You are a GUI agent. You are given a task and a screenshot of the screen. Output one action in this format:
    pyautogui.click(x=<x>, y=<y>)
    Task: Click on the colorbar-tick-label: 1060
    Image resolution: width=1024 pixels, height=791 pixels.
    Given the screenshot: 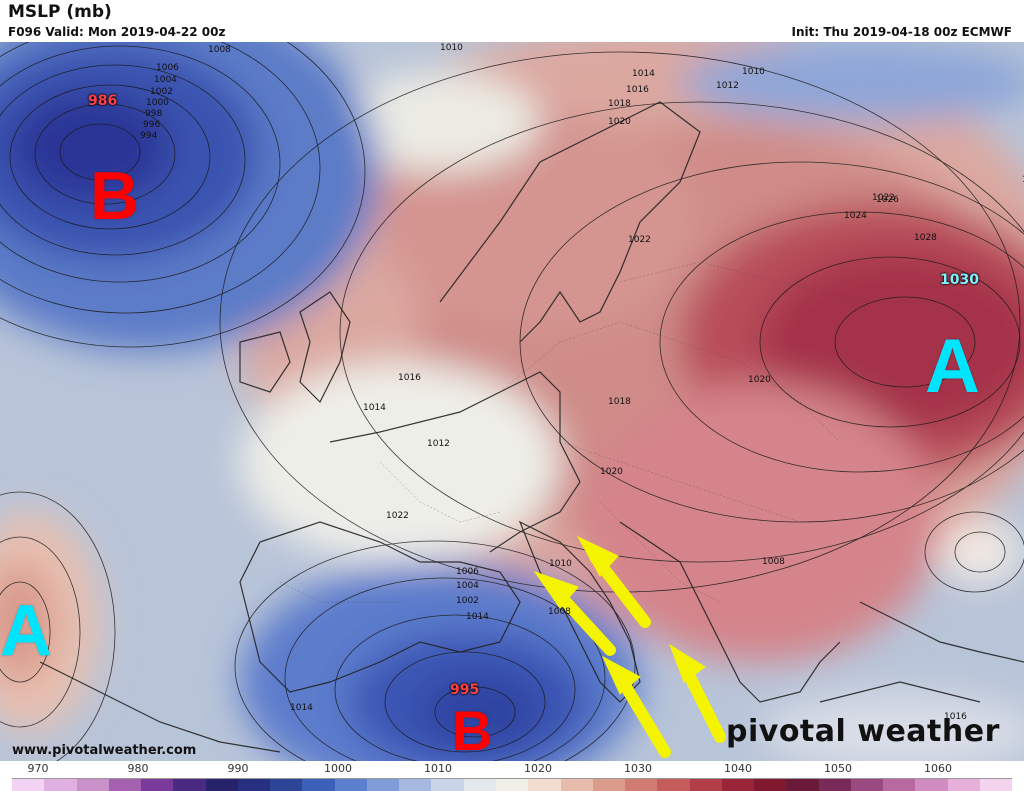 What is the action you would take?
    pyautogui.click(x=938, y=768)
    